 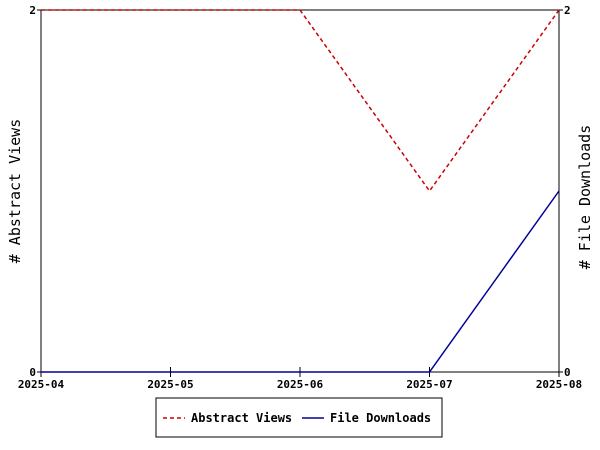 What do you see at coordinates (567, 10) in the screenshot?
I see `y-tick-label-right-1: 2` at bounding box center [567, 10].